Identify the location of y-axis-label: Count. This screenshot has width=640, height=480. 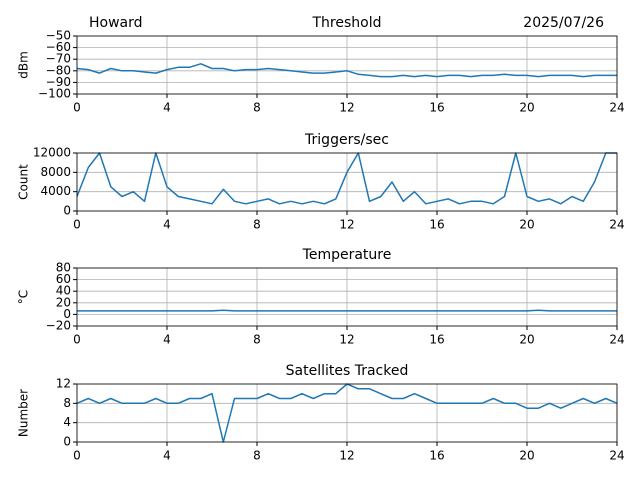
(24, 182).